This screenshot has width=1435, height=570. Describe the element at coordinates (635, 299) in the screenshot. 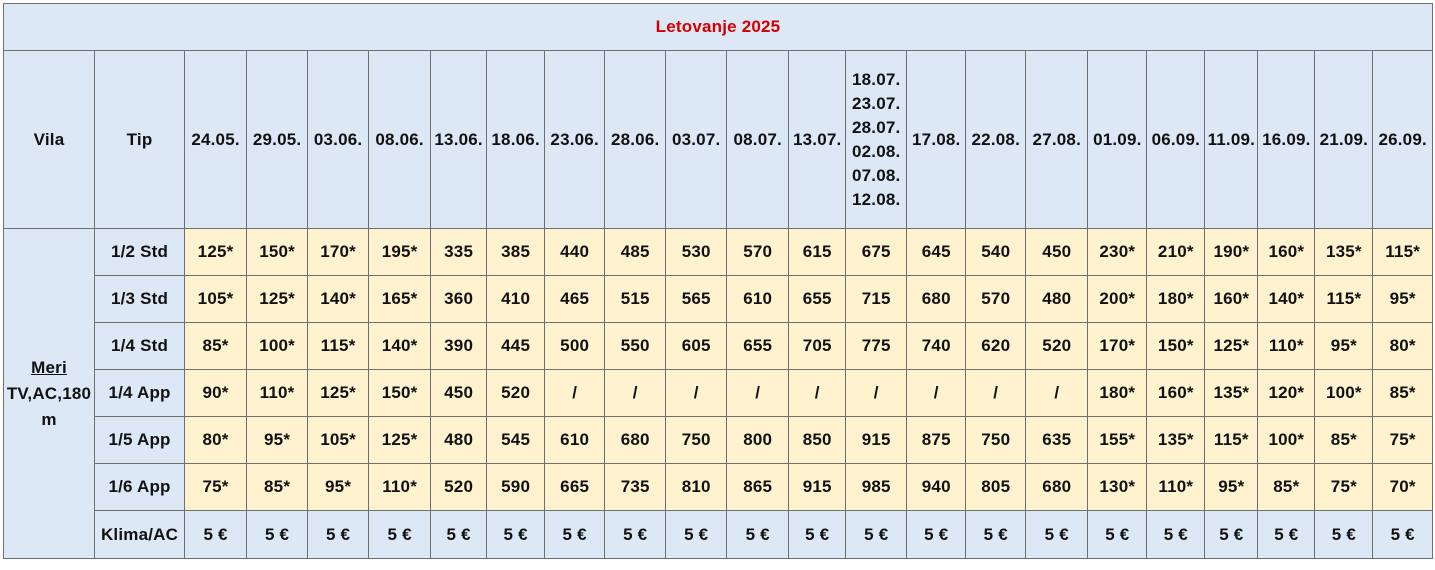

I see `price-cell: 515` at that location.